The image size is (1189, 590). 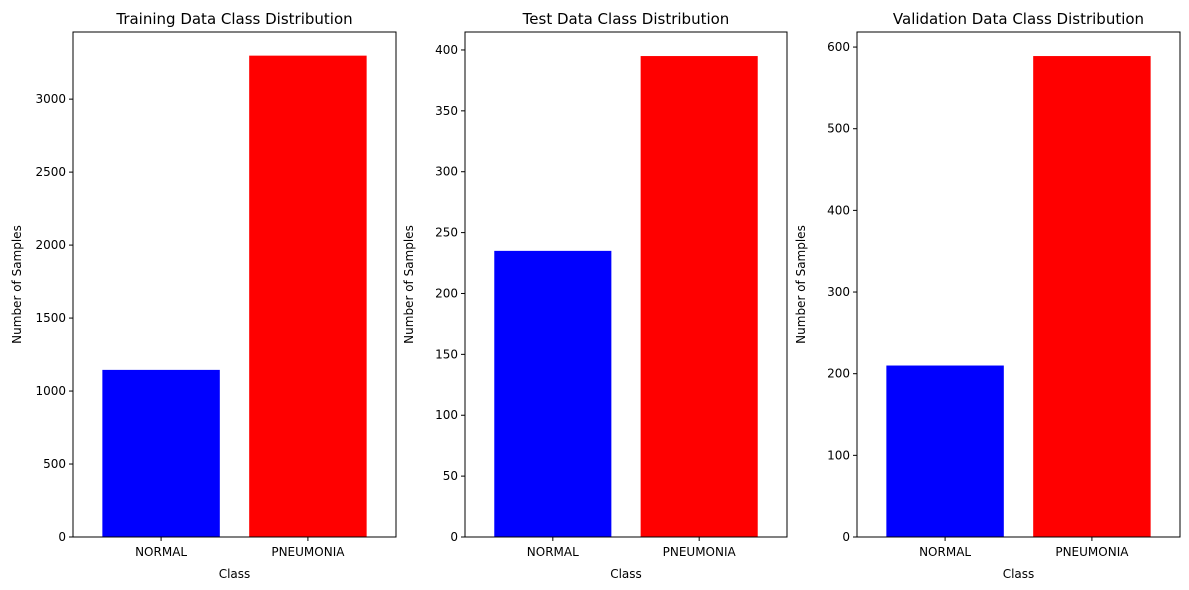 What do you see at coordinates (50, 391) in the screenshot?
I see `y-tick-label: 1000` at bounding box center [50, 391].